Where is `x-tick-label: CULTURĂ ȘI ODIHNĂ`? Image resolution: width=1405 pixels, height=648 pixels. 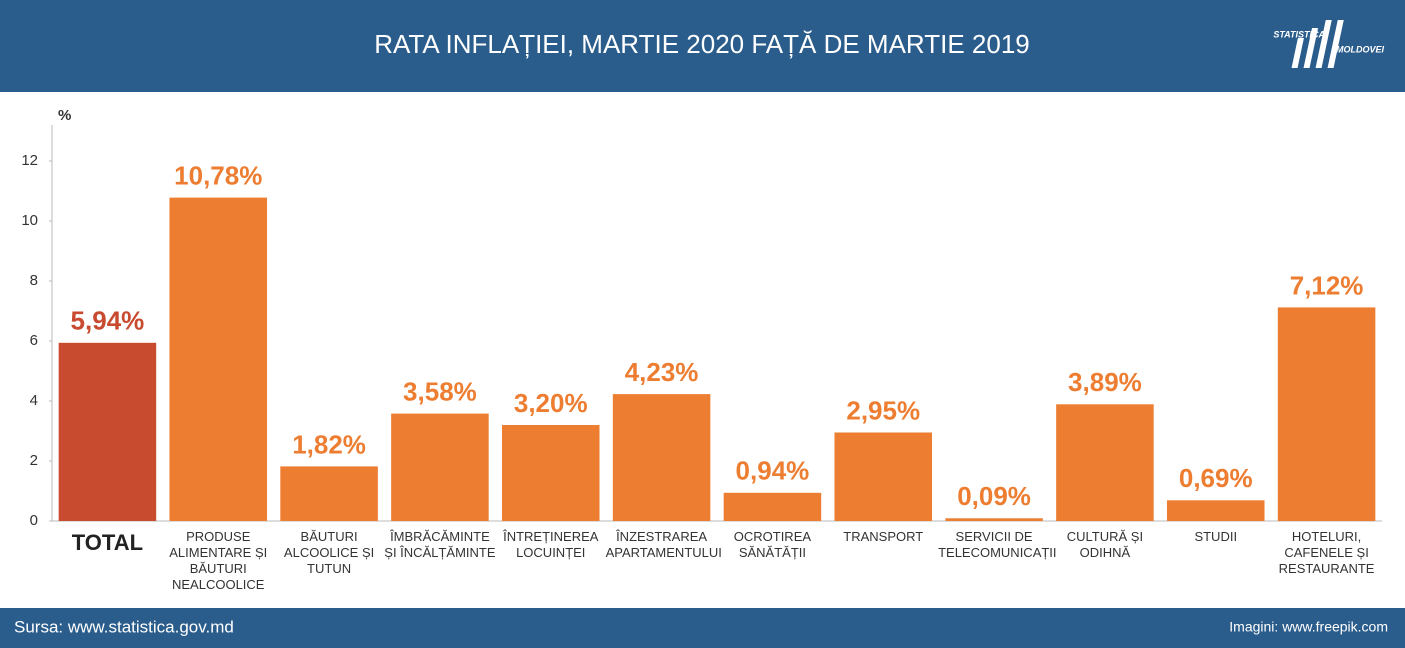
x-tick-label: CULTURĂ ȘI ODIHNĂ is located at coordinates (1105, 544).